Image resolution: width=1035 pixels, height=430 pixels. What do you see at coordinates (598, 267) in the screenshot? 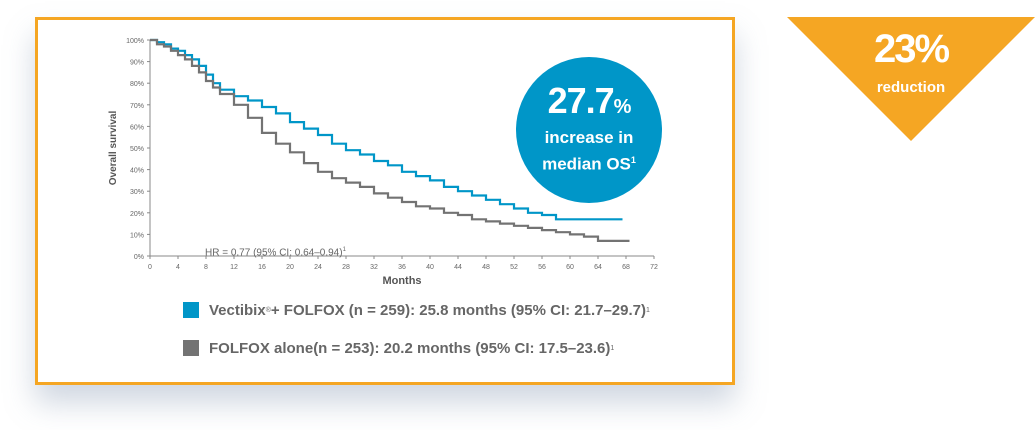
I see `x-tick-label: 64` at bounding box center [598, 267].